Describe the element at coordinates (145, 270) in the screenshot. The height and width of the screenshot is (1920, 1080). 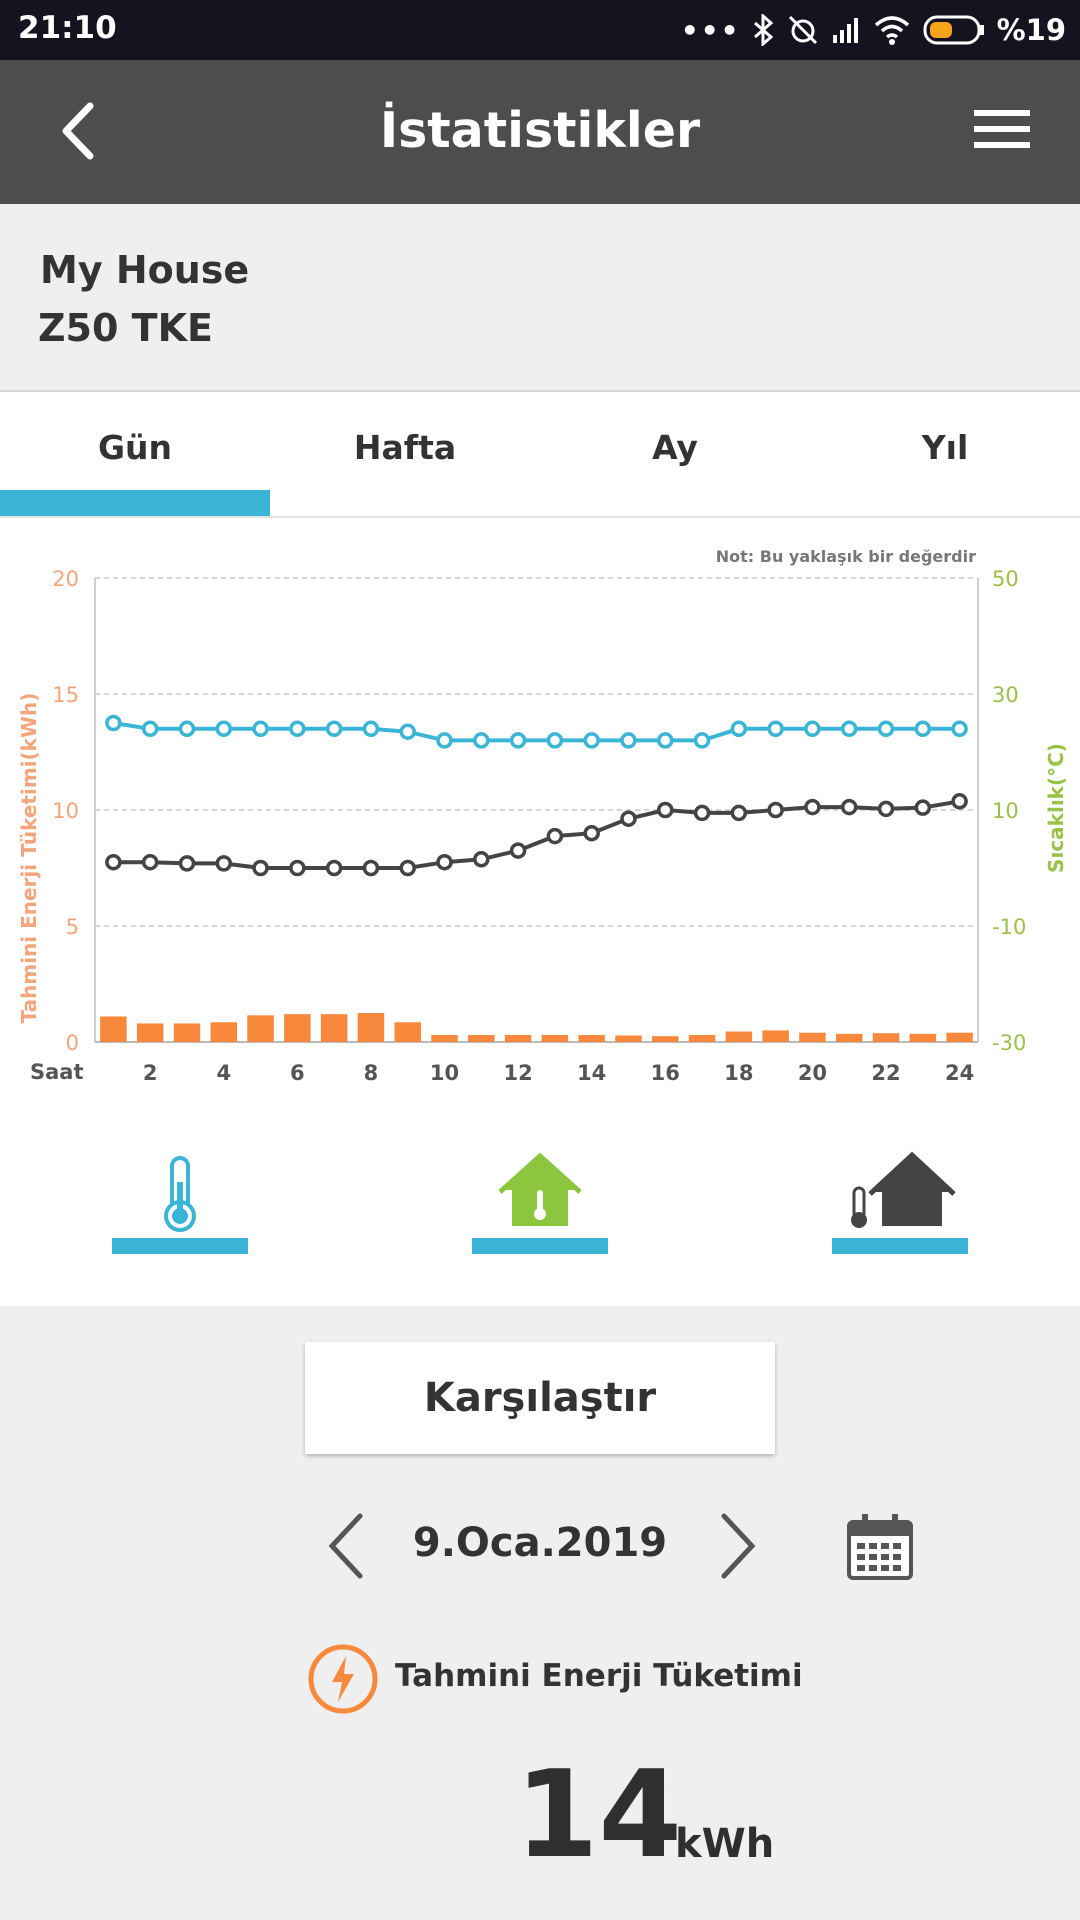
I see `device-name: My House` at that location.